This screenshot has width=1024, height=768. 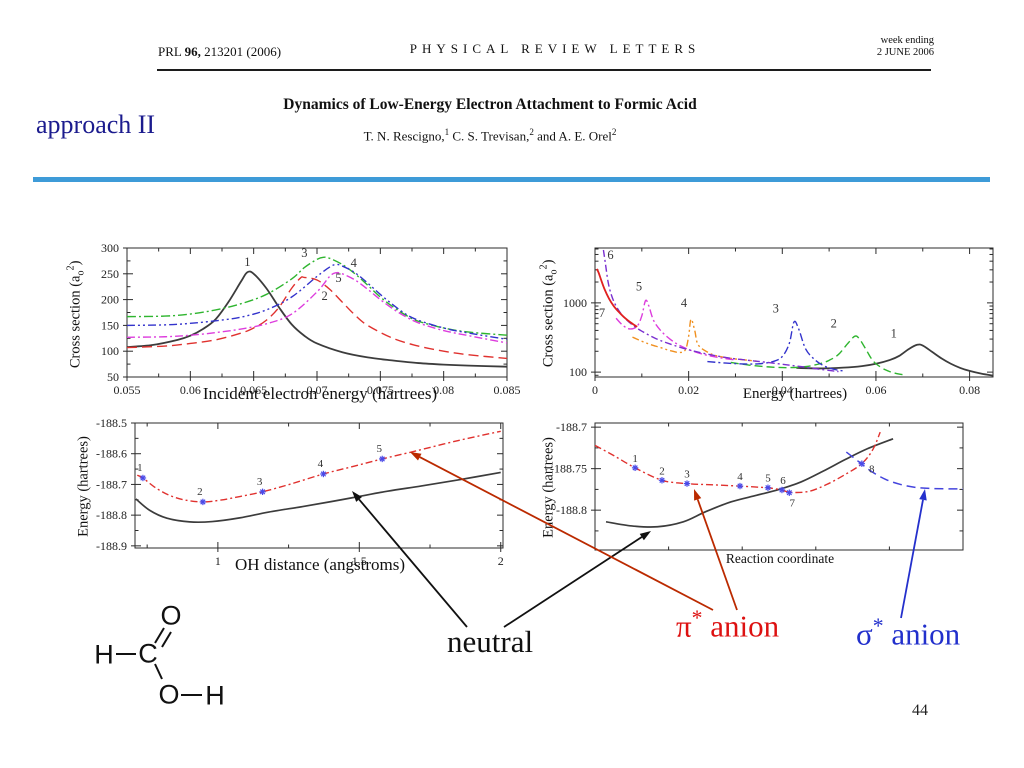 What do you see at coordinates (555, 48) in the screenshot?
I see `journal-name: PHYSICAL REVIEW LETTERS` at bounding box center [555, 48].